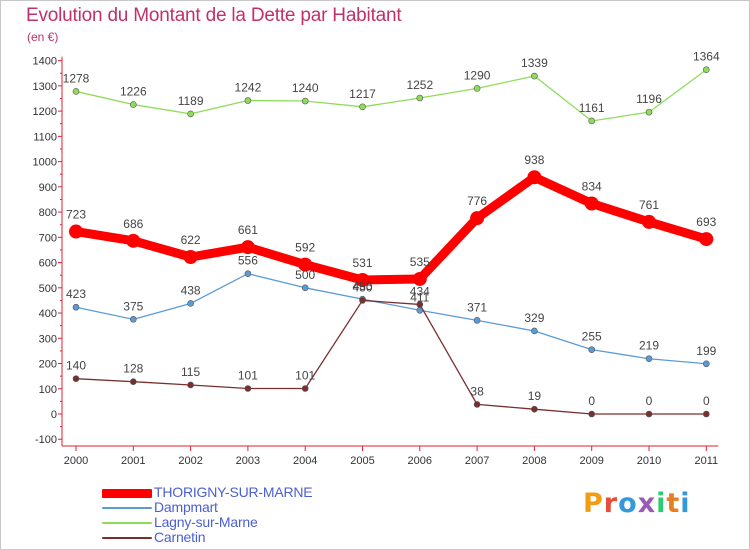 This screenshot has height=550, width=750. Describe the element at coordinates (48, 264) in the screenshot. I see `y-tick-label: 600` at that location.